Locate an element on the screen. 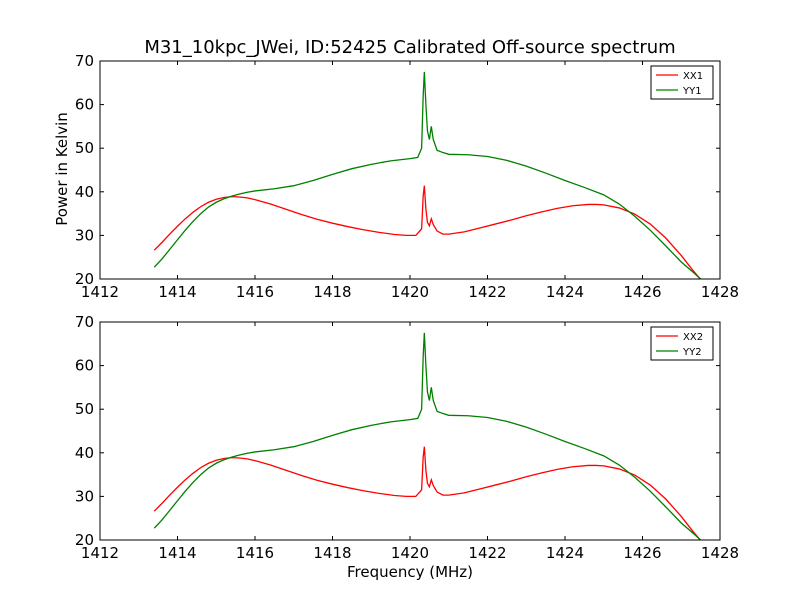  series-line-xx2 is located at coordinates (427, 493).